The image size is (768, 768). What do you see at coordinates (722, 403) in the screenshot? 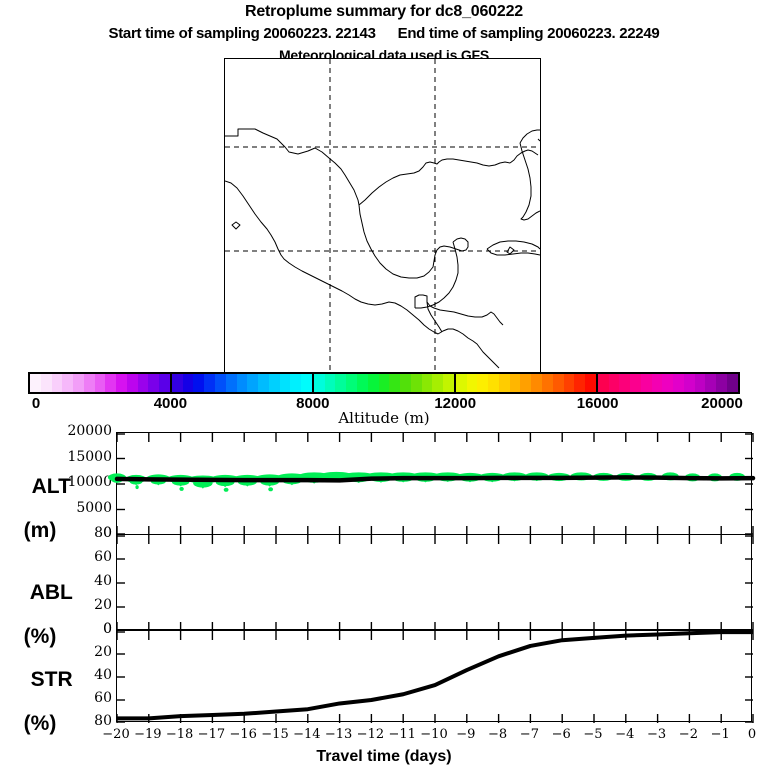
I see `colorbar-tick-label: 20000` at bounding box center [722, 403].